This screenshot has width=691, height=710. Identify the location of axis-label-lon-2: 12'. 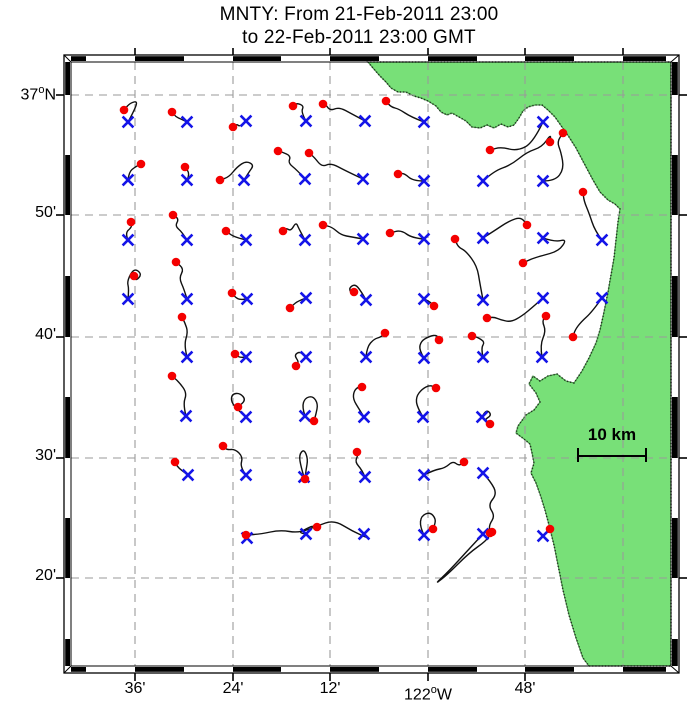
(330, 688).